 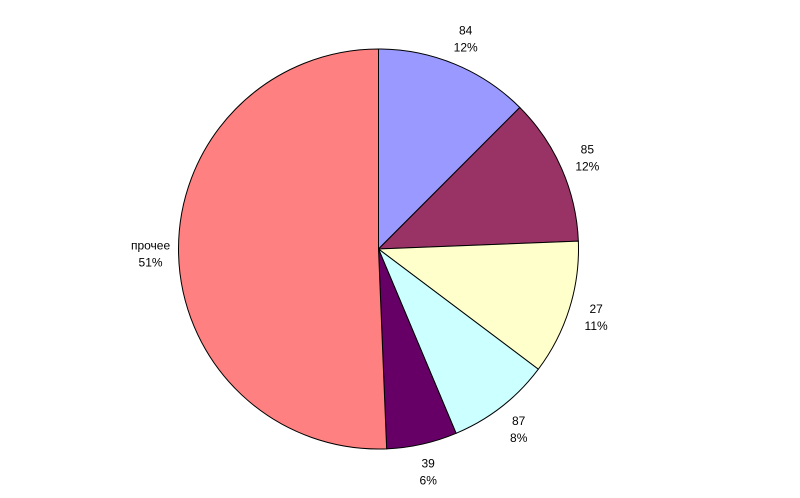 What do you see at coordinates (151, 254) in the screenshot?
I see `slice-label: прочее 51%` at bounding box center [151, 254].